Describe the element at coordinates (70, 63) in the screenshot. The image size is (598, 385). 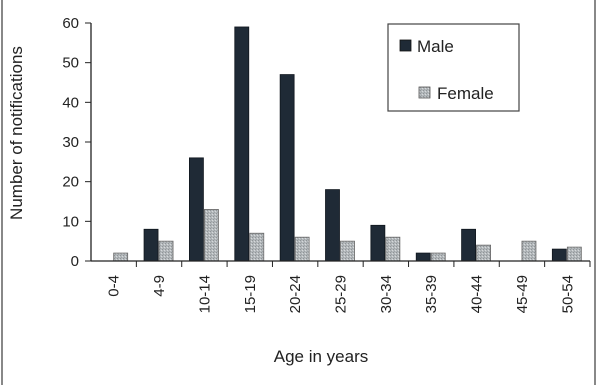
I see `y-tick-label: 50` at that location.